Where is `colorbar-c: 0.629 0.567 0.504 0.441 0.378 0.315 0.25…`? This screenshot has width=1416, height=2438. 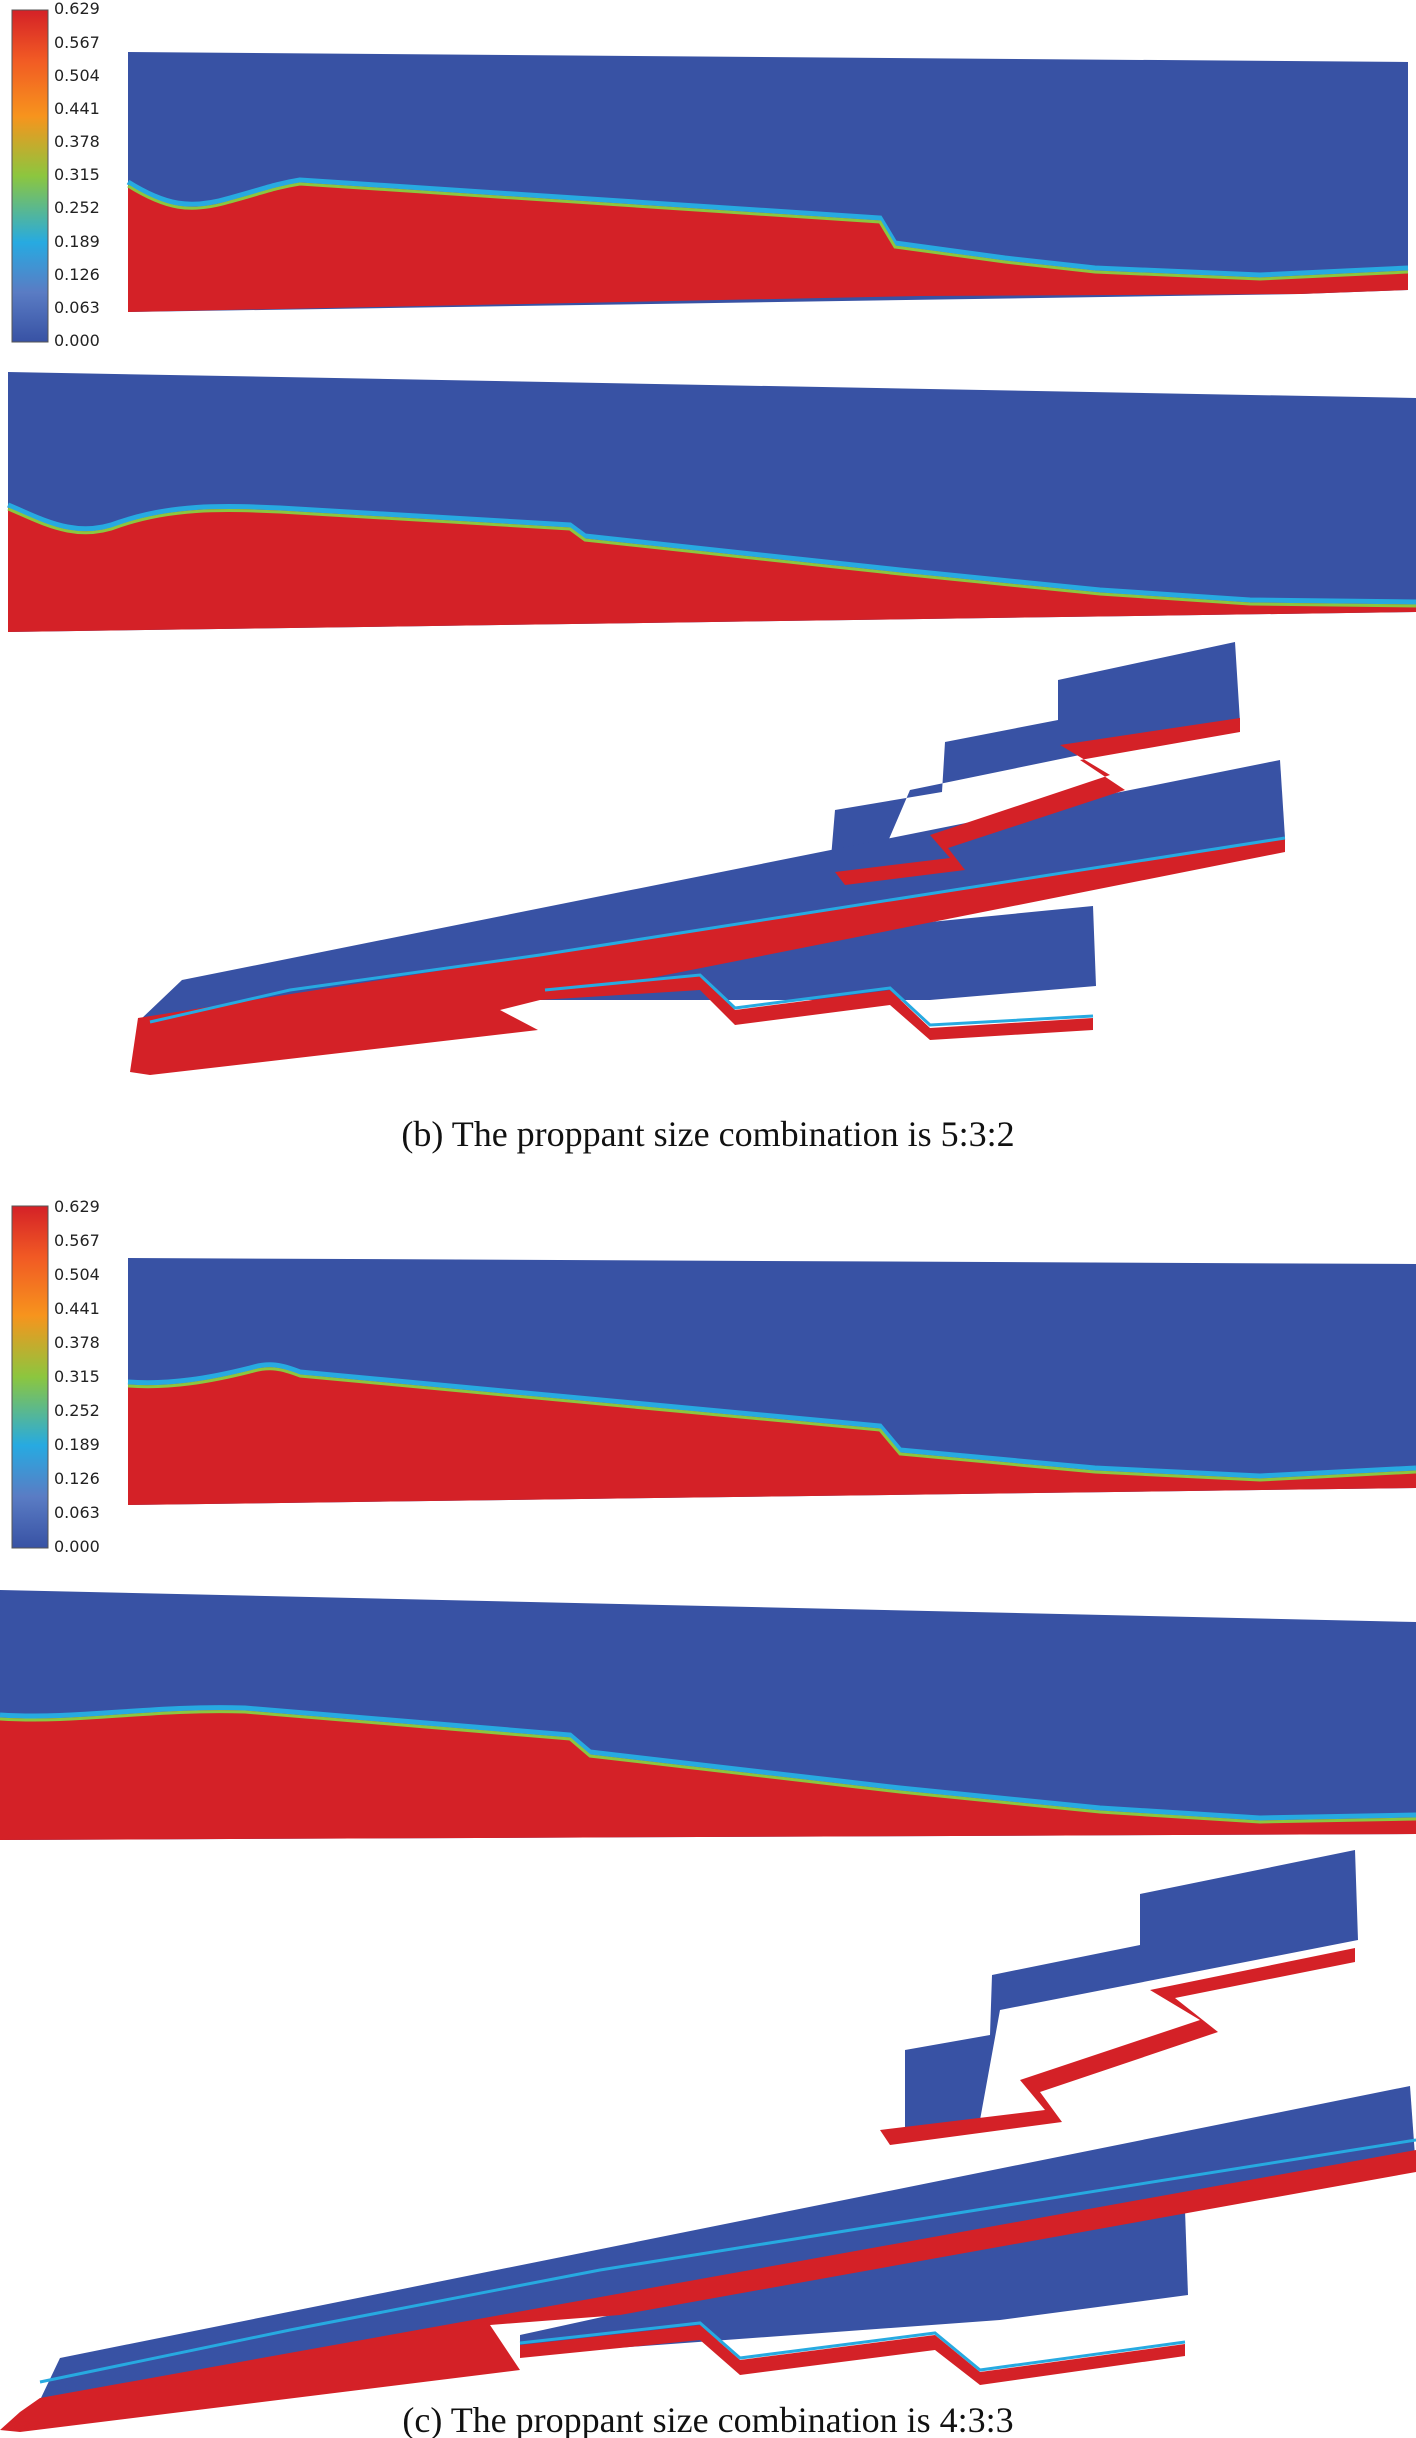 colorbar-c: 0.629 0.567 0.504 0.441 0.378 0.315 0.25… is located at coordinates (55, 1376).